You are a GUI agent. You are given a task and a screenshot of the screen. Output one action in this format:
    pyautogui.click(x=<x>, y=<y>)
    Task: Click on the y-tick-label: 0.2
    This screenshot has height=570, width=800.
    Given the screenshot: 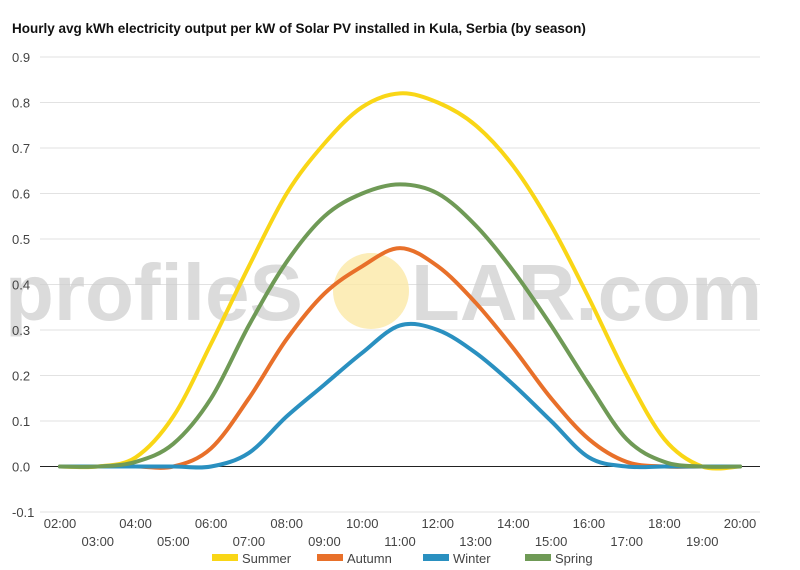 What is the action you would take?
    pyautogui.click(x=21, y=376)
    